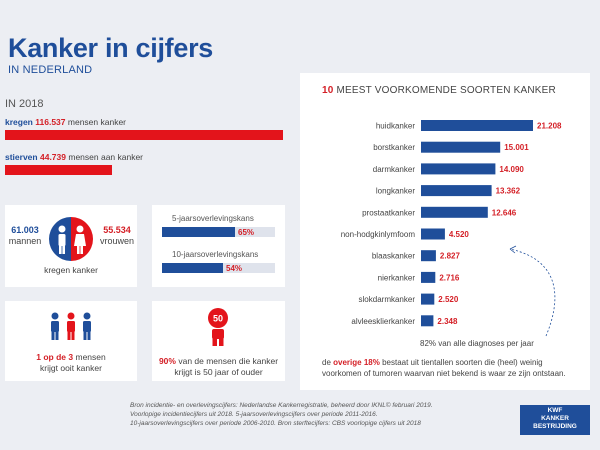 The width and height of the screenshot is (600, 450). What do you see at coordinates (234, 268) in the screenshot?
I see `survival-10-value: 54%` at bounding box center [234, 268].